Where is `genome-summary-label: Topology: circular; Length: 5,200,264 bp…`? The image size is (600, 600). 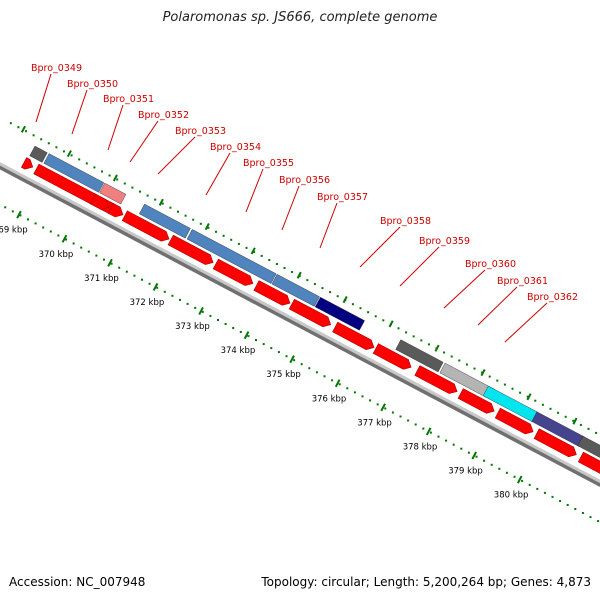
genome-summary-label: Topology: circular; Length: 5,200,264 bp… is located at coordinates (426, 582).